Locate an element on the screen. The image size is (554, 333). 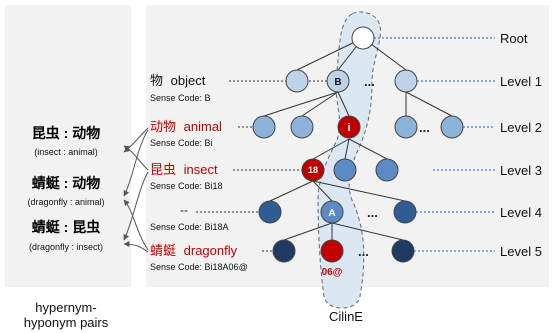
level-label-4: Level 4 is located at coordinates (521, 212).